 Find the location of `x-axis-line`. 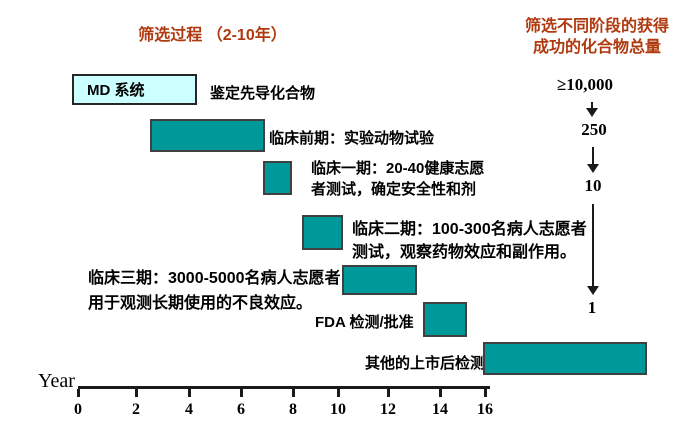

x-axis-line is located at coordinates (284, 387).